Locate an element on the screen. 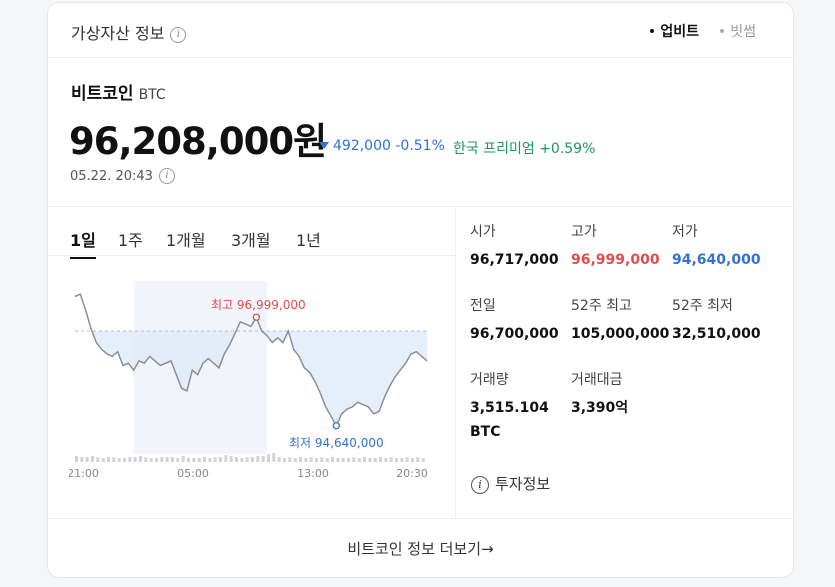 The width and height of the screenshot is (835, 587). stat-value: 96,999,000 is located at coordinates (615, 260).